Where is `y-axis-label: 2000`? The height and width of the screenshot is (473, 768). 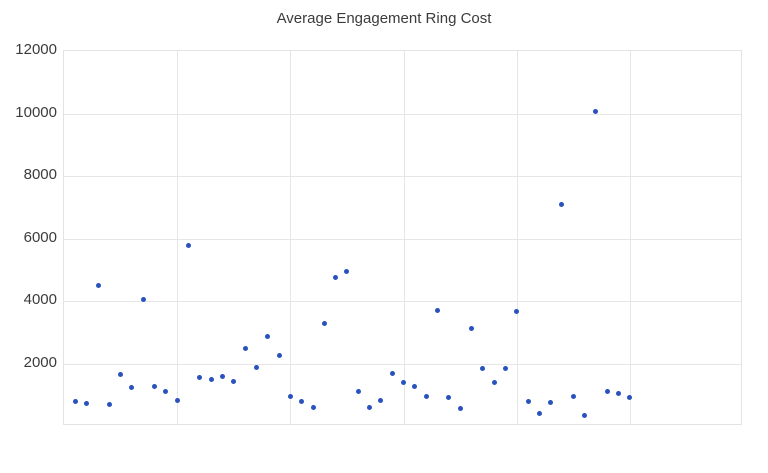
y-axis-label: 2000 is located at coordinates (40, 362).